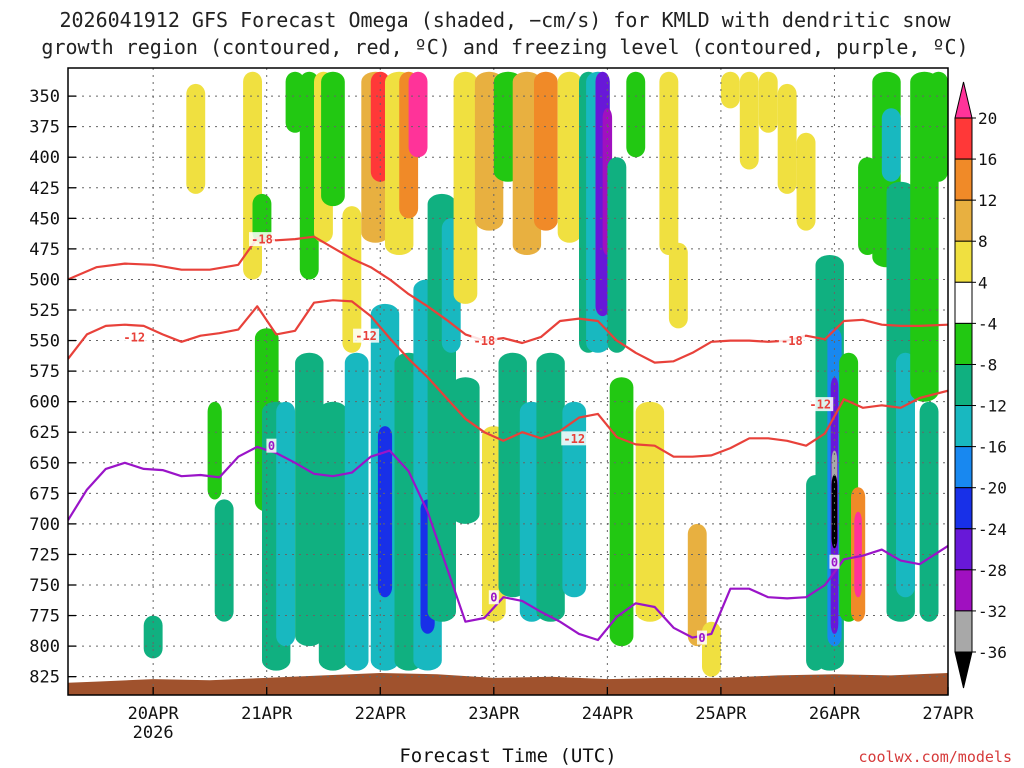 This screenshot has height=768, width=1024. I want to click on colorbar-bottom-arrow, so click(963, 670).